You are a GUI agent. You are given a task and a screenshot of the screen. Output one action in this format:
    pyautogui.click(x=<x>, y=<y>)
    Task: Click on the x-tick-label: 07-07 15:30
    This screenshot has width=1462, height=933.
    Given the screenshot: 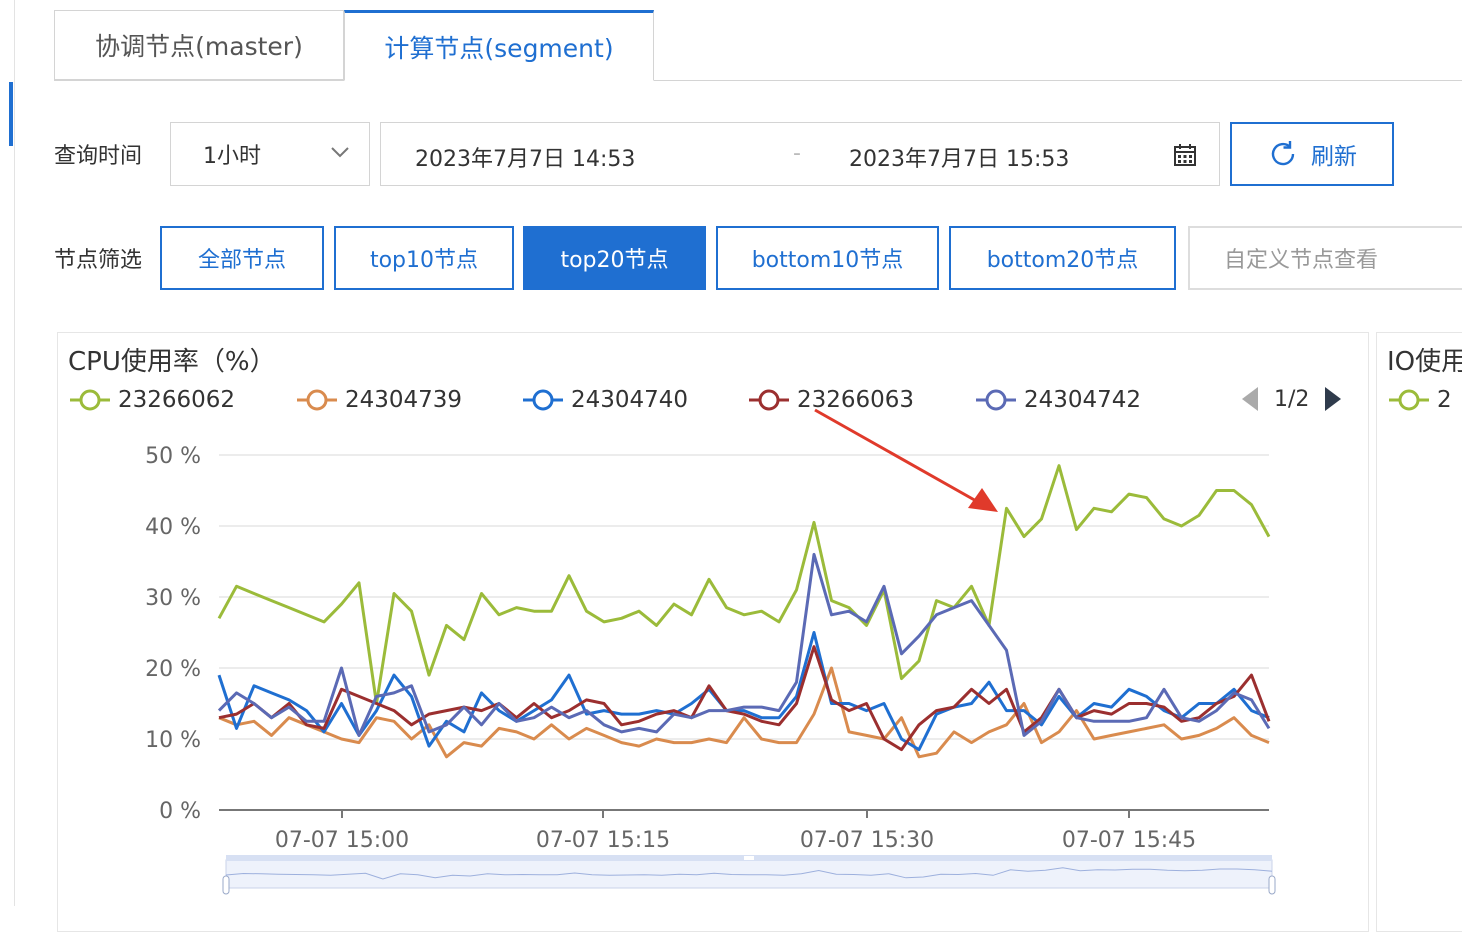 What is the action you would take?
    pyautogui.click(x=867, y=840)
    